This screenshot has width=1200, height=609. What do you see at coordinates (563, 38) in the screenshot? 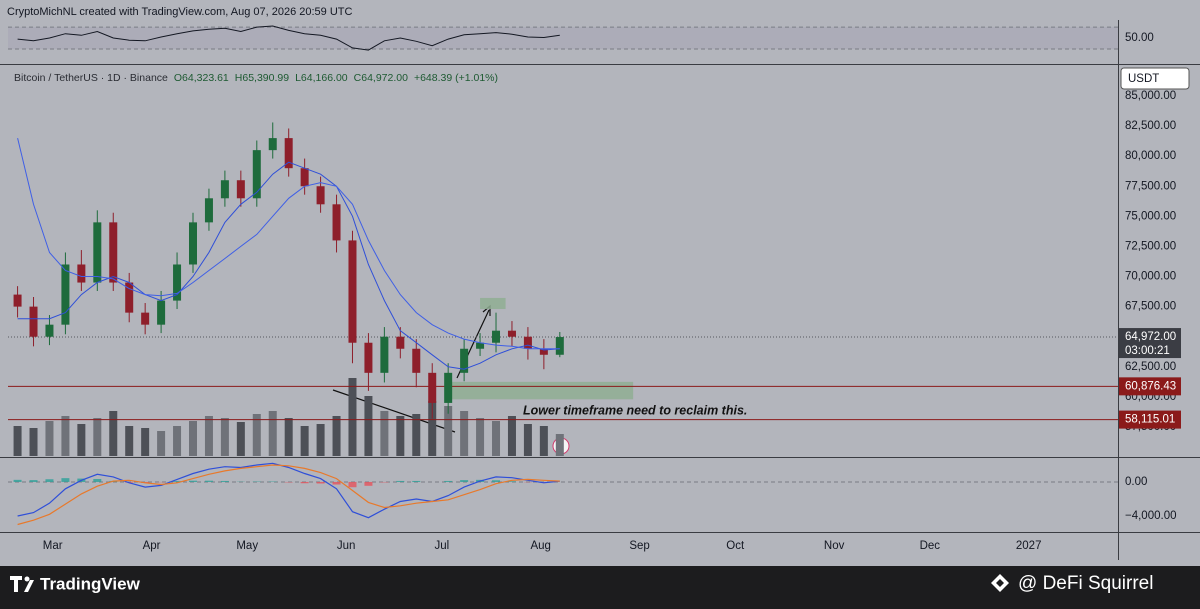
I see `band` at bounding box center [563, 38].